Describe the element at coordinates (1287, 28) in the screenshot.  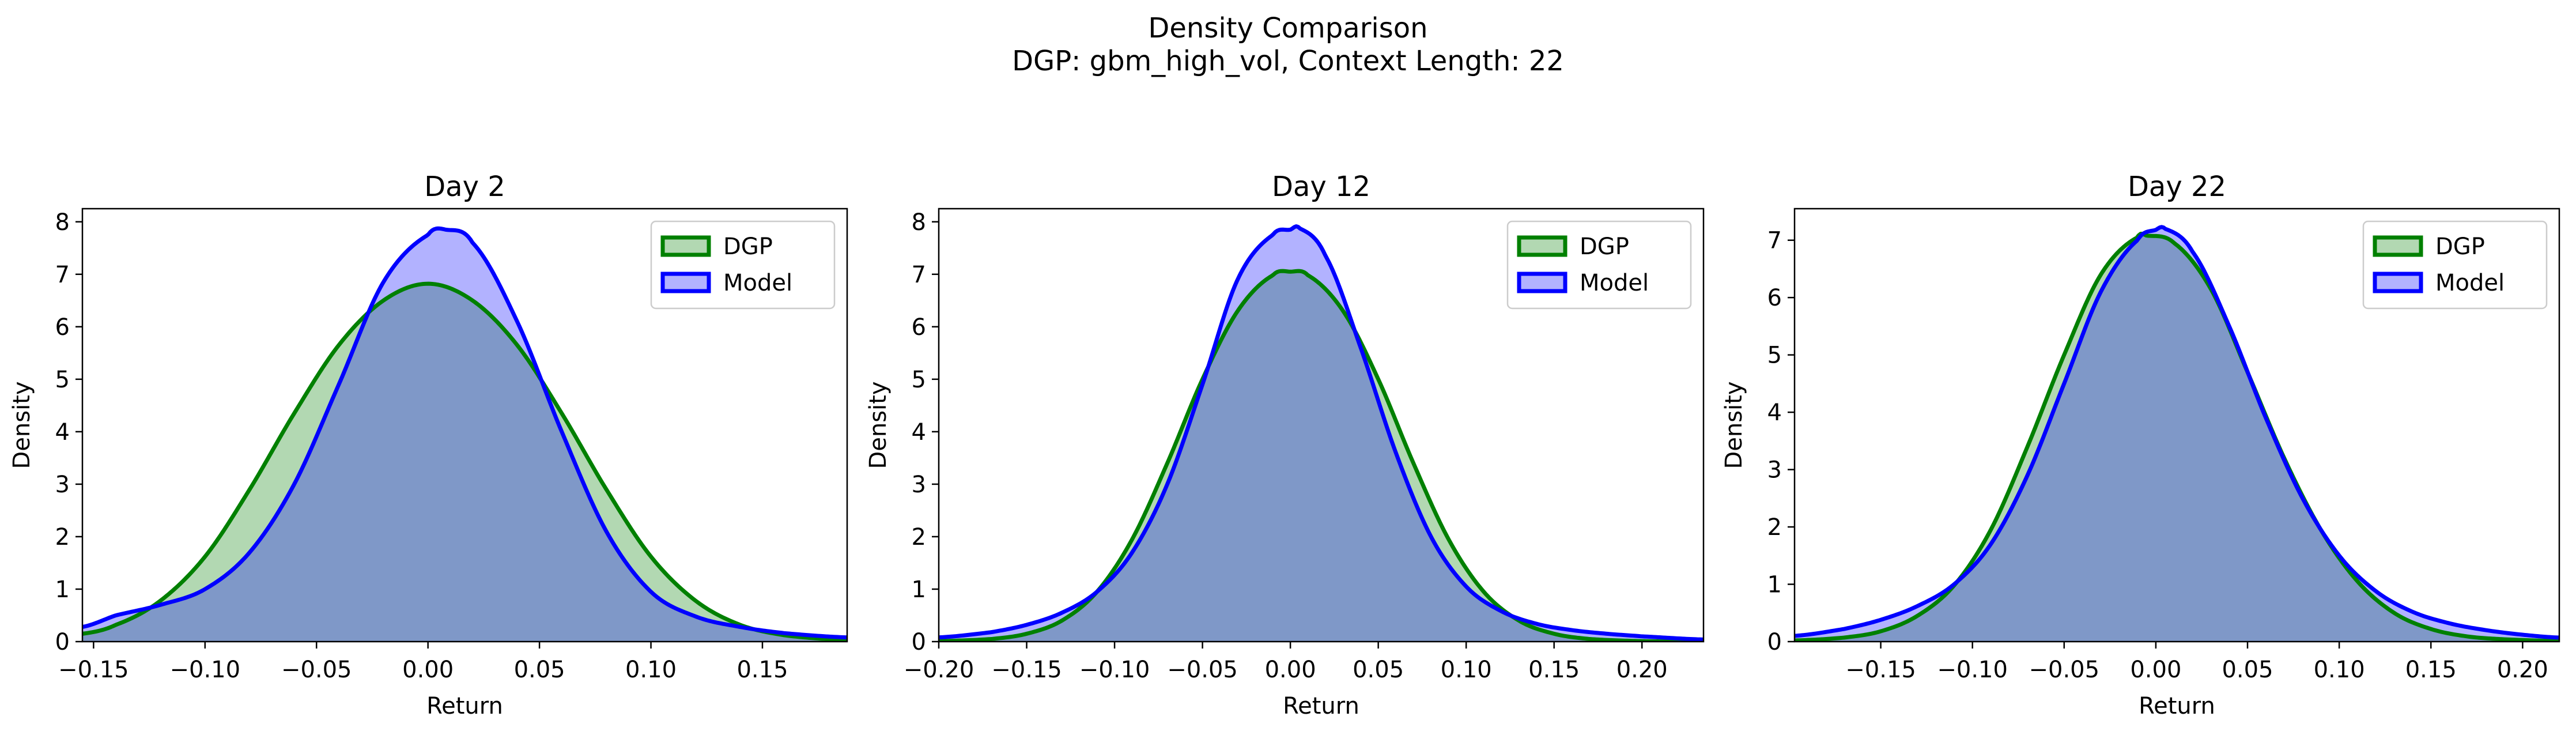
I see `figure-title-line-1: Density Comparison` at that location.